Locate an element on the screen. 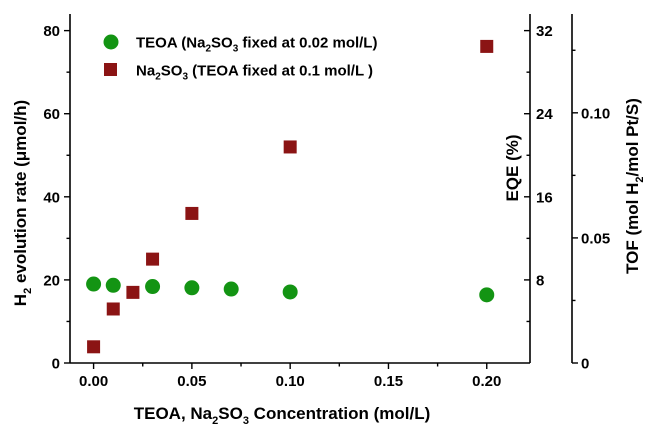 The width and height of the screenshot is (647, 431). y-tof-tick-label: 0 is located at coordinates (585, 364).